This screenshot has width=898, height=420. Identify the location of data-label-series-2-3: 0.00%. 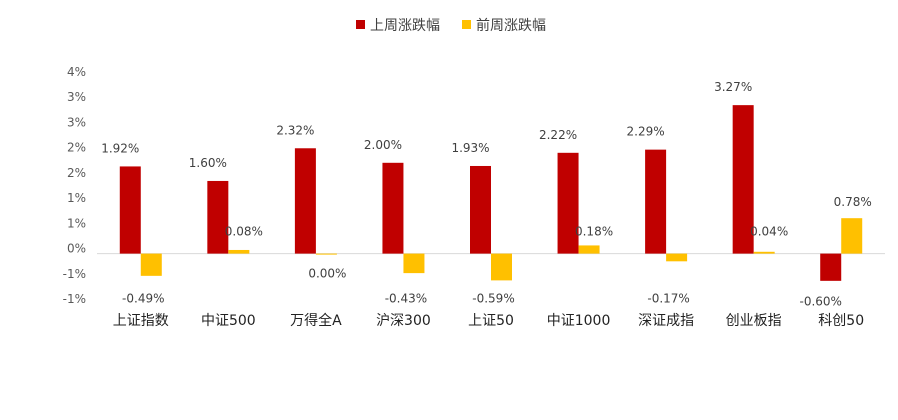
(327, 274).